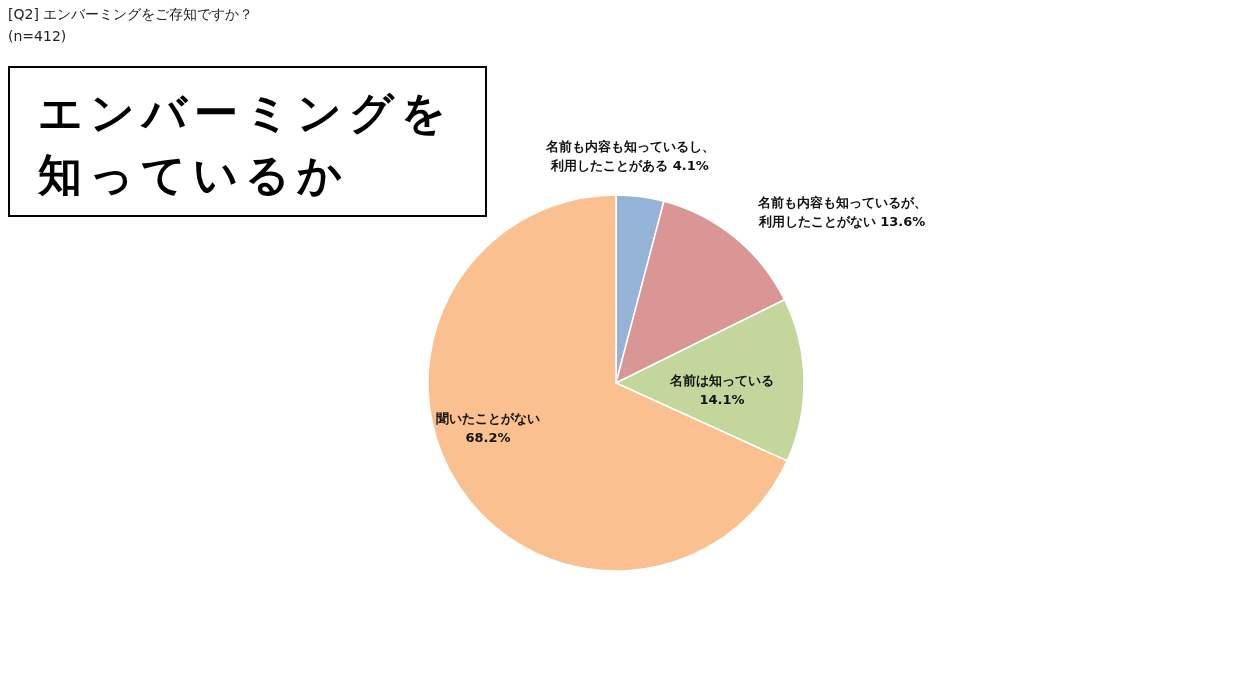 Image resolution: width=1234 pixels, height=693 pixels. Describe the element at coordinates (722, 399) in the screenshot. I see `data-label: 14.1%` at that location.